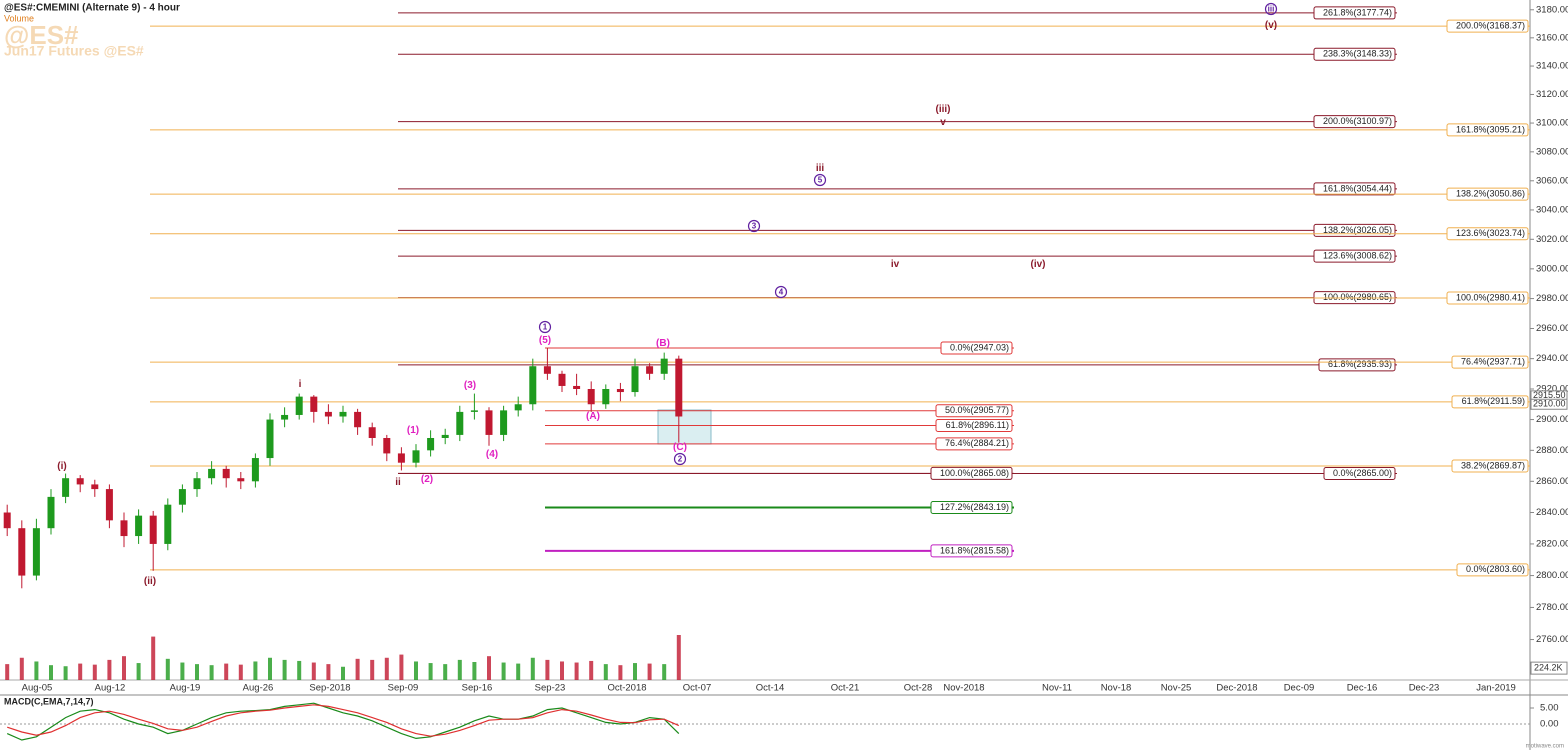 Image resolution: width=1568 pixels, height=750 pixels. I want to click on wave-label: ii, so click(398, 482).